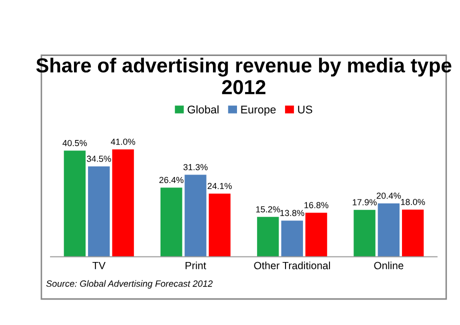  What do you see at coordinates (203, 109) in the screenshot?
I see `legend-label: Global` at bounding box center [203, 109].